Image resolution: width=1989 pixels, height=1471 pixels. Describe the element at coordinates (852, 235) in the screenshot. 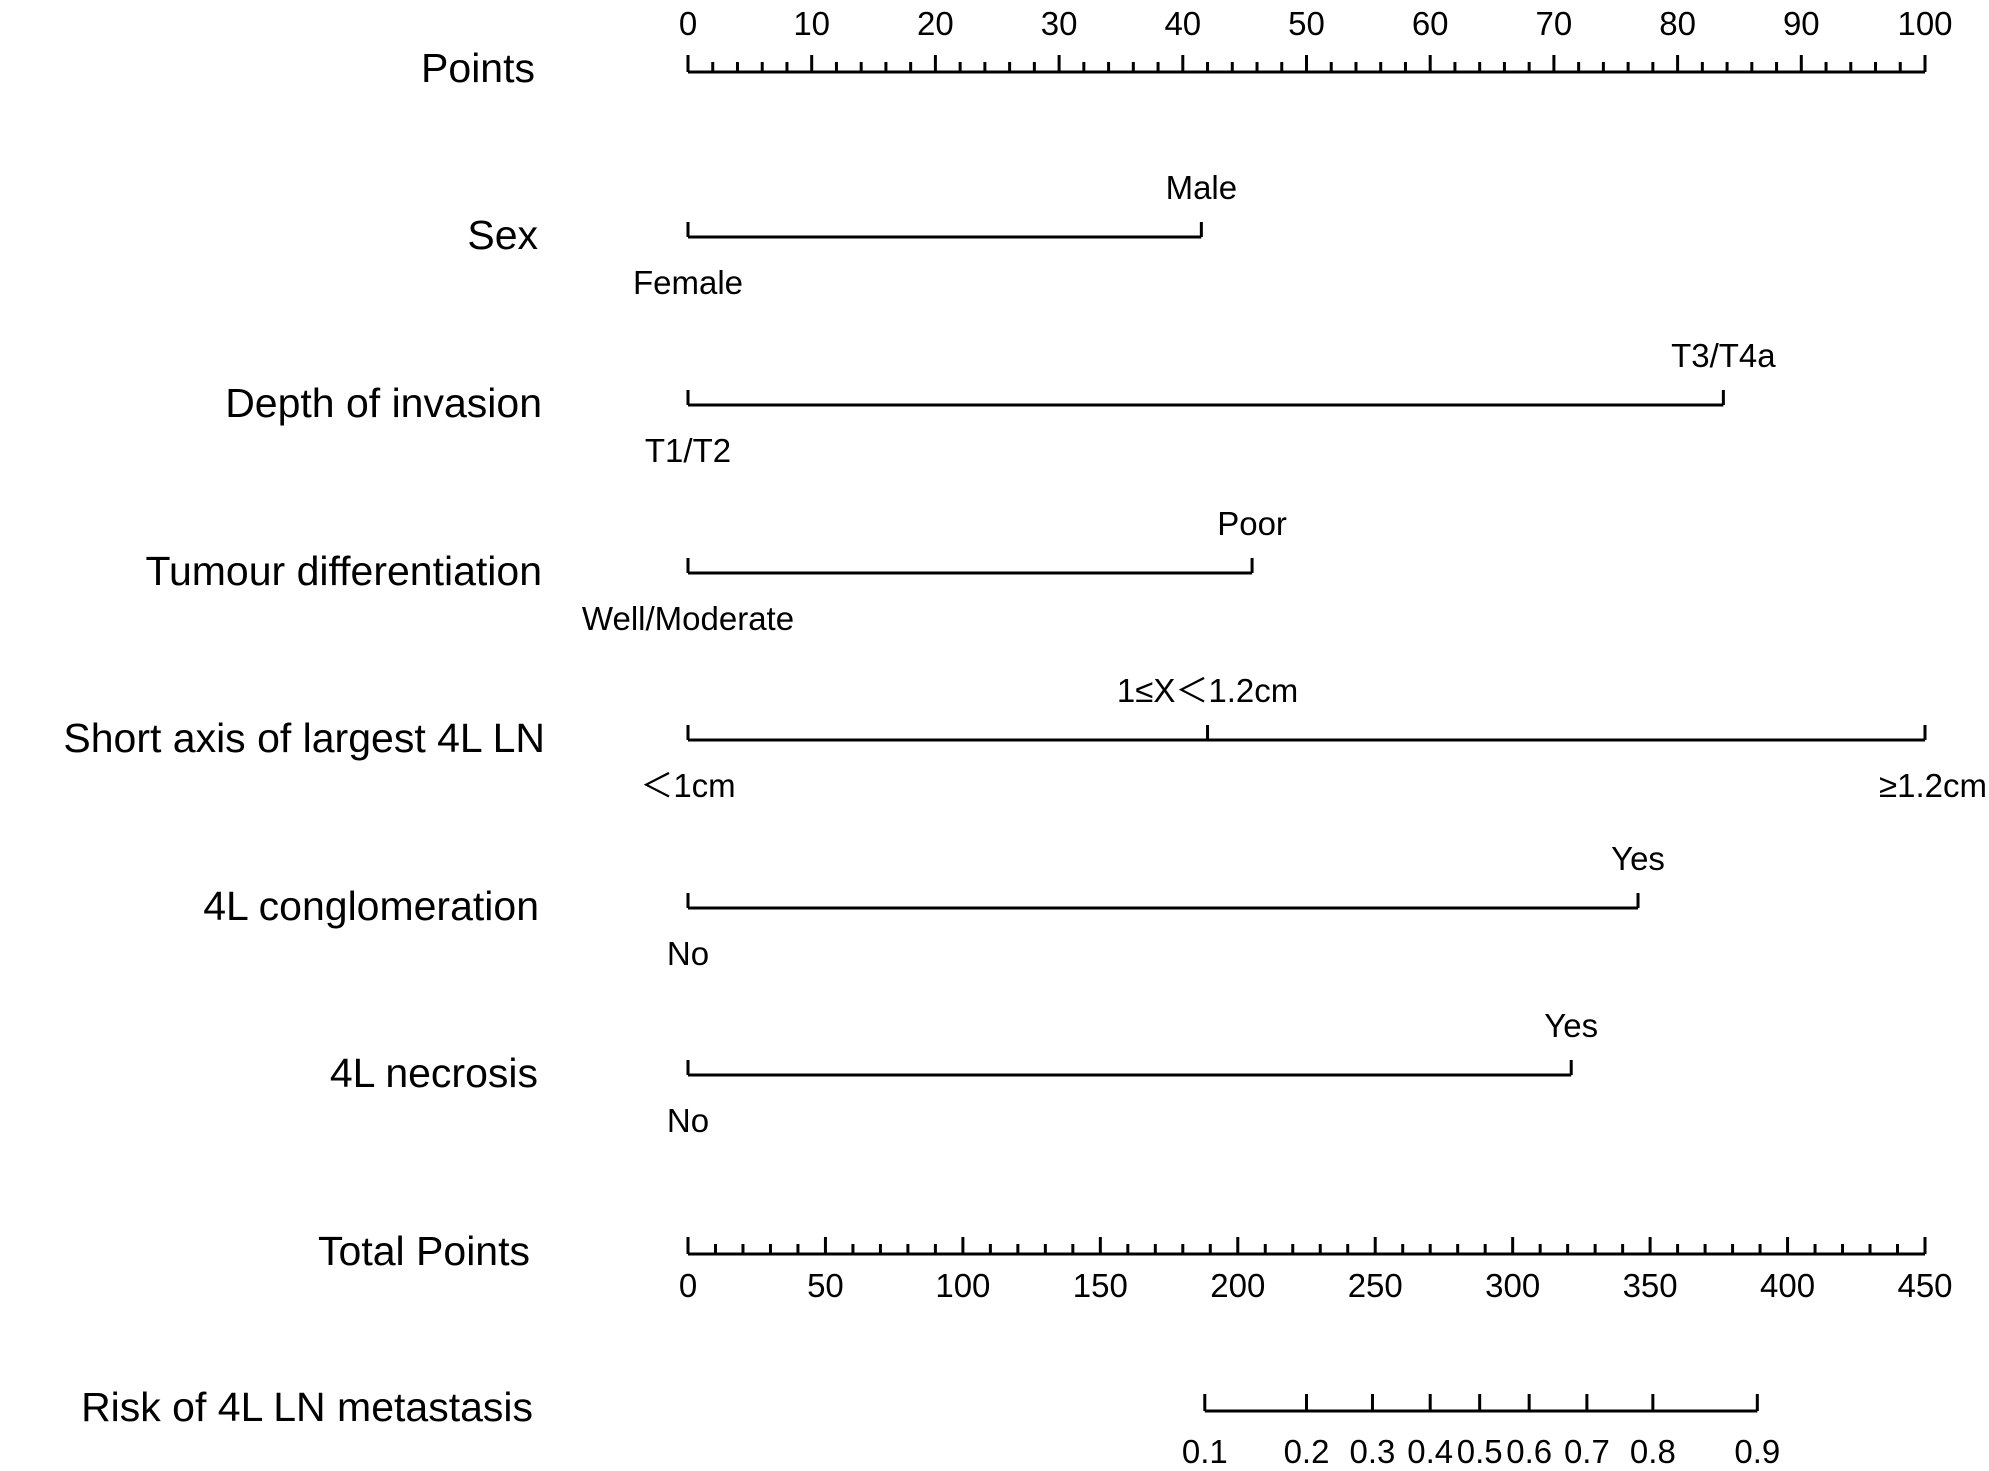

I see `variable-row: Sex Female Male` at that location.